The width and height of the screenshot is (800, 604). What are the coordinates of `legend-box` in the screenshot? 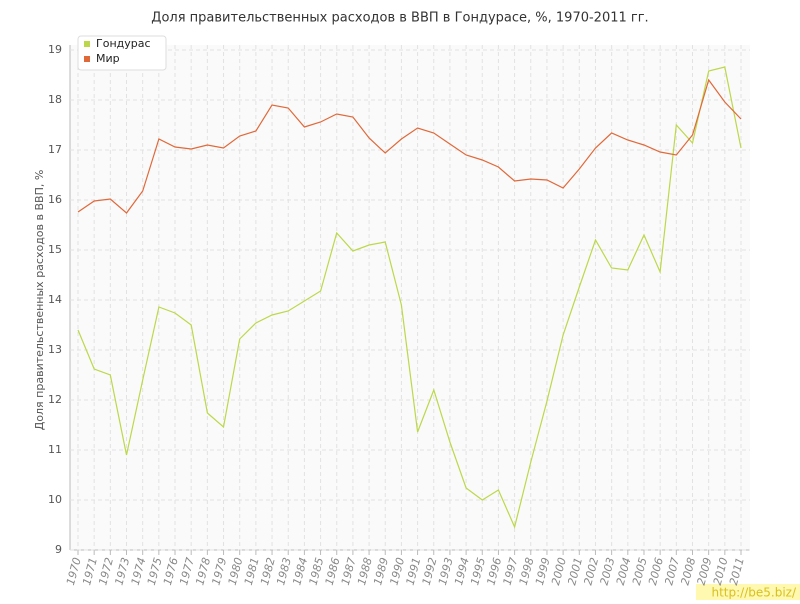 It's located at (122, 53).